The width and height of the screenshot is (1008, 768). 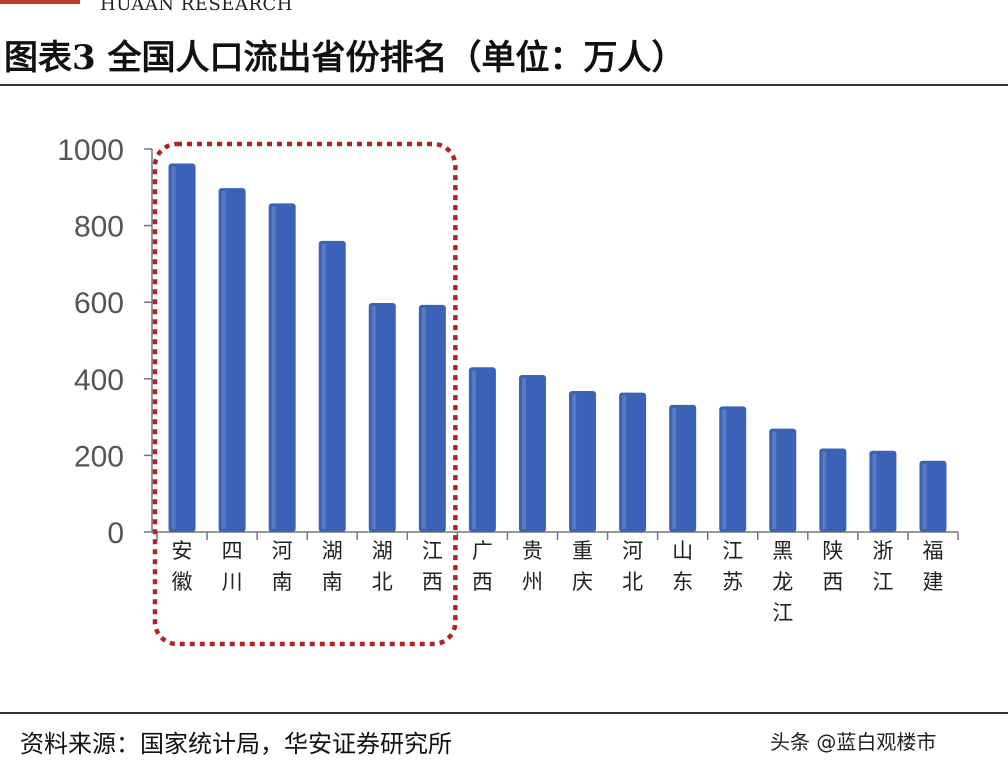 What do you see at coordinates (282, 566) in the screenshot?
I see `x-category-label: 河南` at bounding box center [282, 566].